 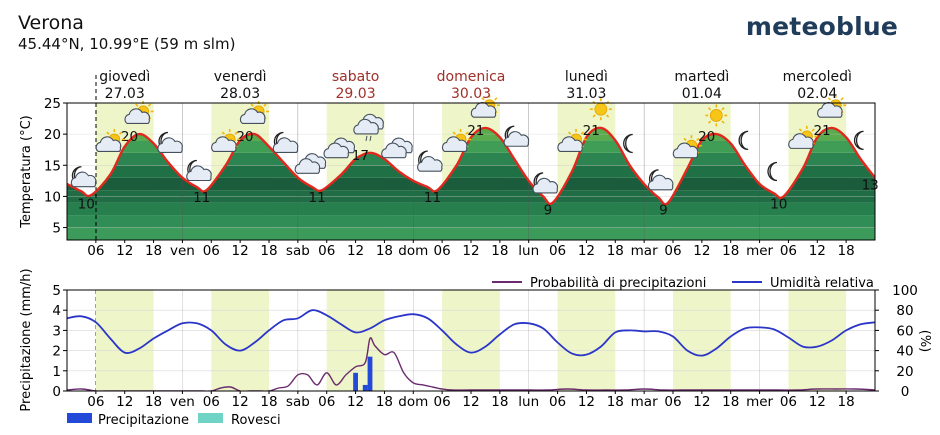 What do you see at coordinates (26, 339) in the screenshot?
I see `precipitation-axis-label: Precipitazione (mm/h)` at bounding box center [26, 339].